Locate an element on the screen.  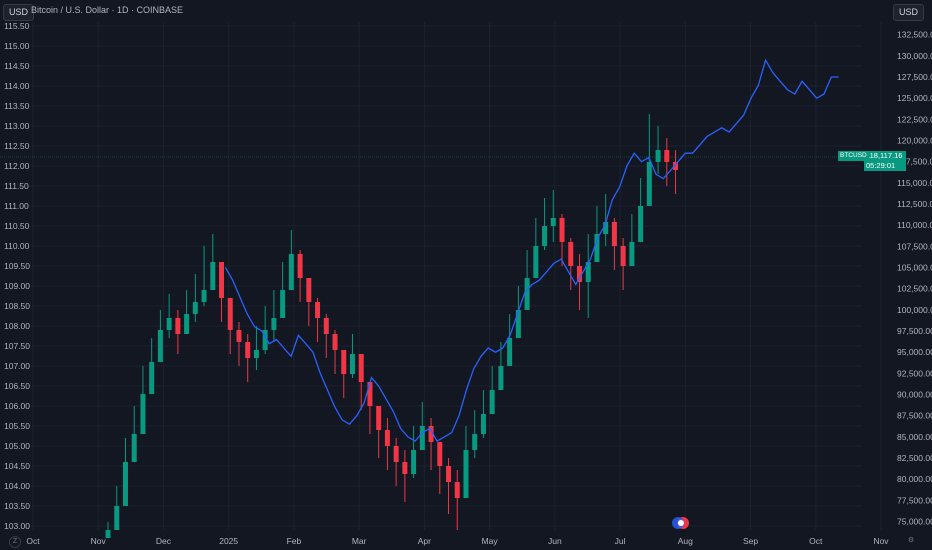
time-axis-tick-label: Sep is located at coordinates (750, 541).